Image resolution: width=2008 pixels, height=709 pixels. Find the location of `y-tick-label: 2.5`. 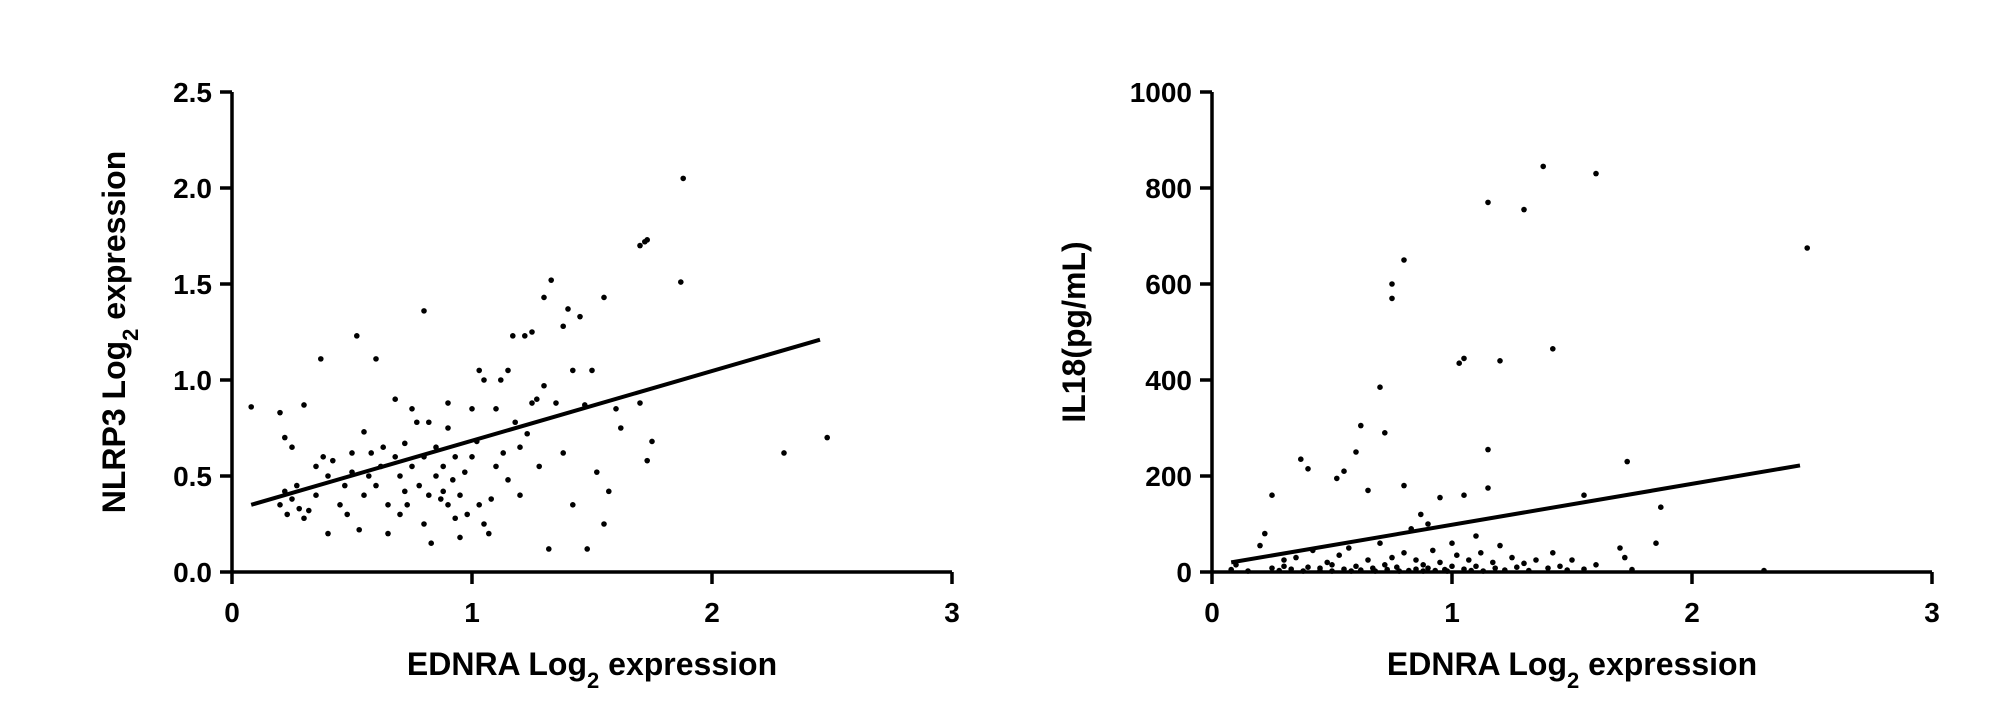

y-tick-label: 2.5 is located at coordinates (192, 92).